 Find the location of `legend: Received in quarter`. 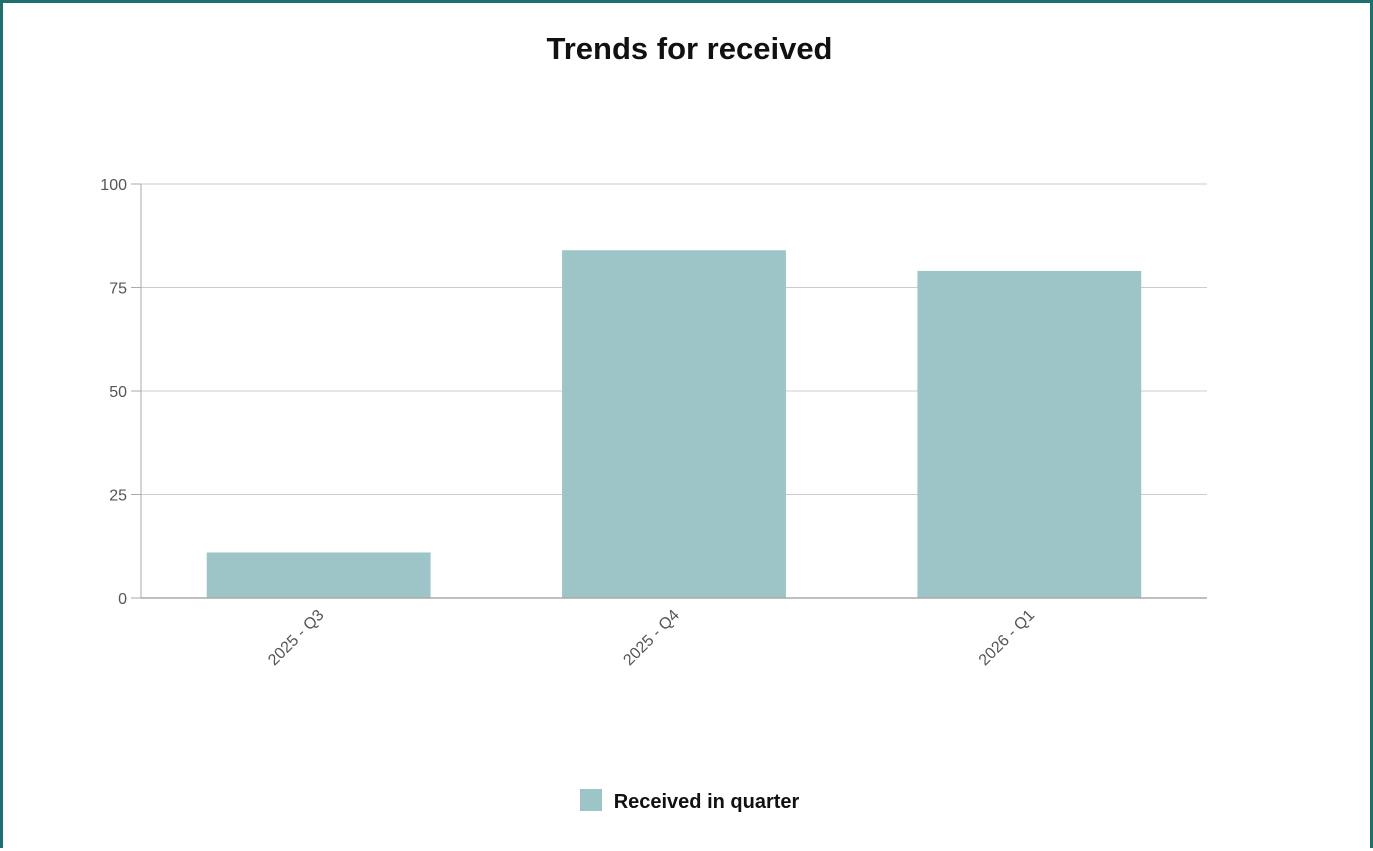

legend: Received in quarter is located at coordinates (688, 799).